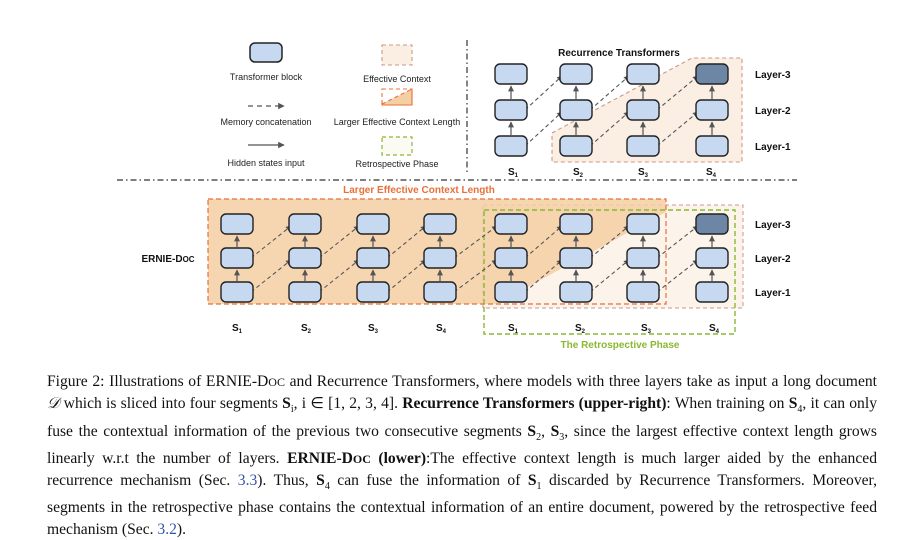 Image resolution: width=905 pixels, height=540 pixels. What do you see at coordinates (513, 173) in the screenshot?
I see `recurrence-segment-label: S1` at bounding box center [513, 173].